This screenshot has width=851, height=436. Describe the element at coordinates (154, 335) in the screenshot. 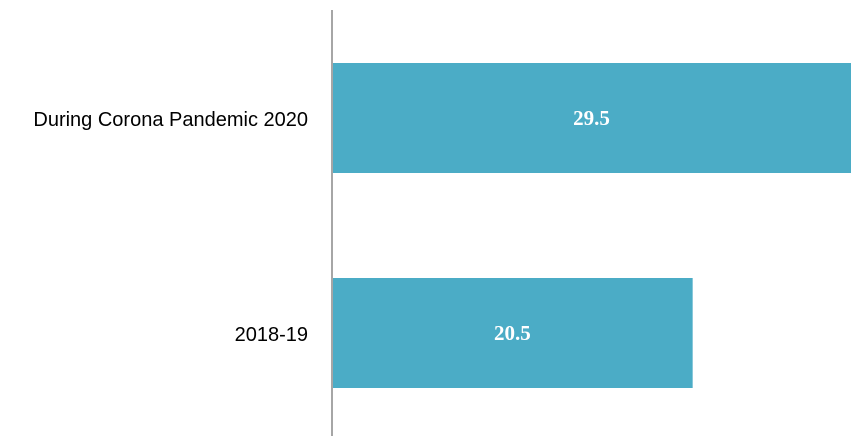

I see `category-label: 2018-19` at that location.